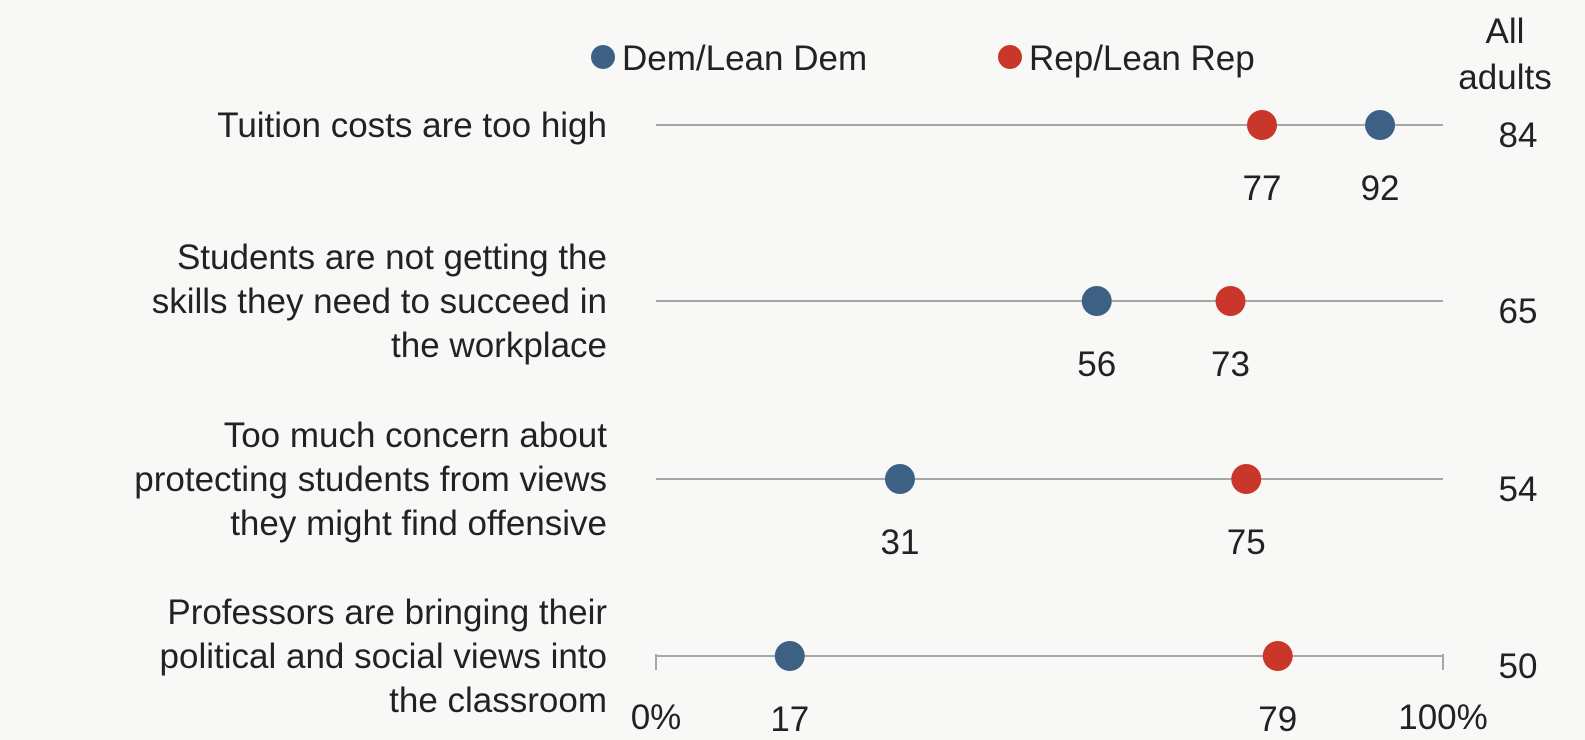 This screenshot has height=740, width=1585. I want to click on axis-label-max: 100%, so click(1443, 717).